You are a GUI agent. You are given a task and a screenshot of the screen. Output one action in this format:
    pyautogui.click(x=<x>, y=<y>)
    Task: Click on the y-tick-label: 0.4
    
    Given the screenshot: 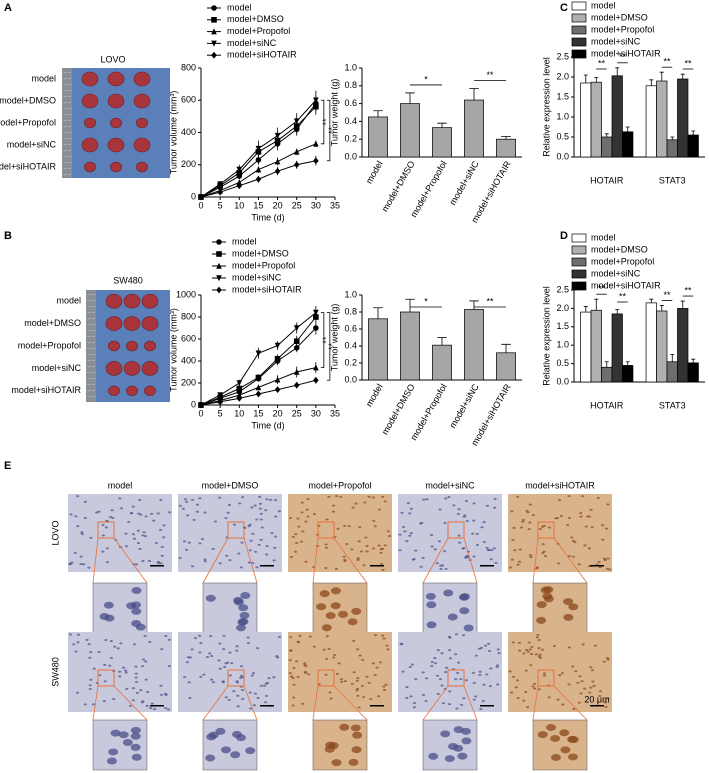 What is the action you would take?
    pyautogui.click(x=350, y=121)
    